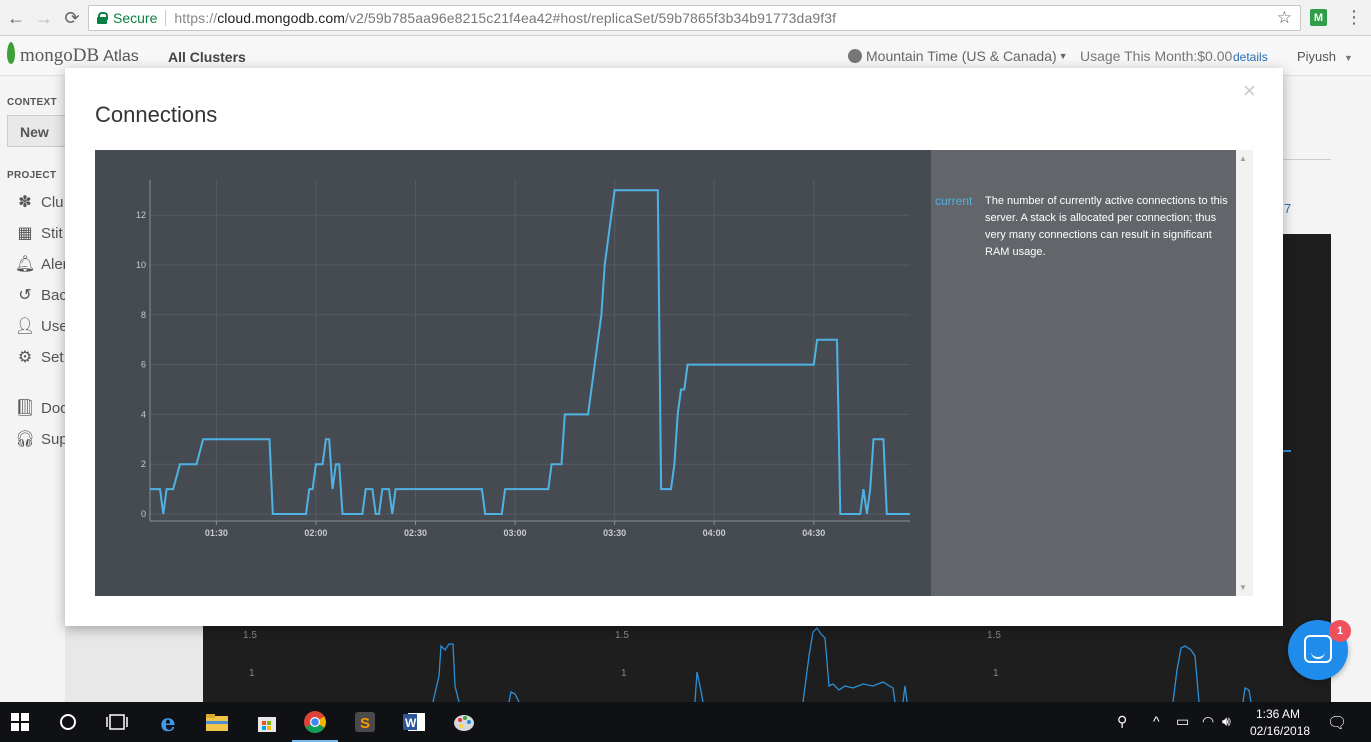  What do you see at coordinates (79, 56) in the screenshot?
I see `brand-logo: mongoDB Atlas` at bounding box center [79, 56].